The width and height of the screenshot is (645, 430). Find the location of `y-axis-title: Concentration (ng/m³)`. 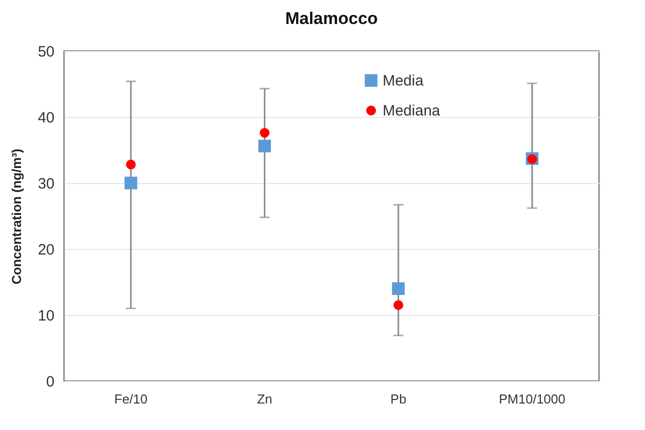

y-axis-title: Concentration (ng/m³) is located at coordinates (16, 216).